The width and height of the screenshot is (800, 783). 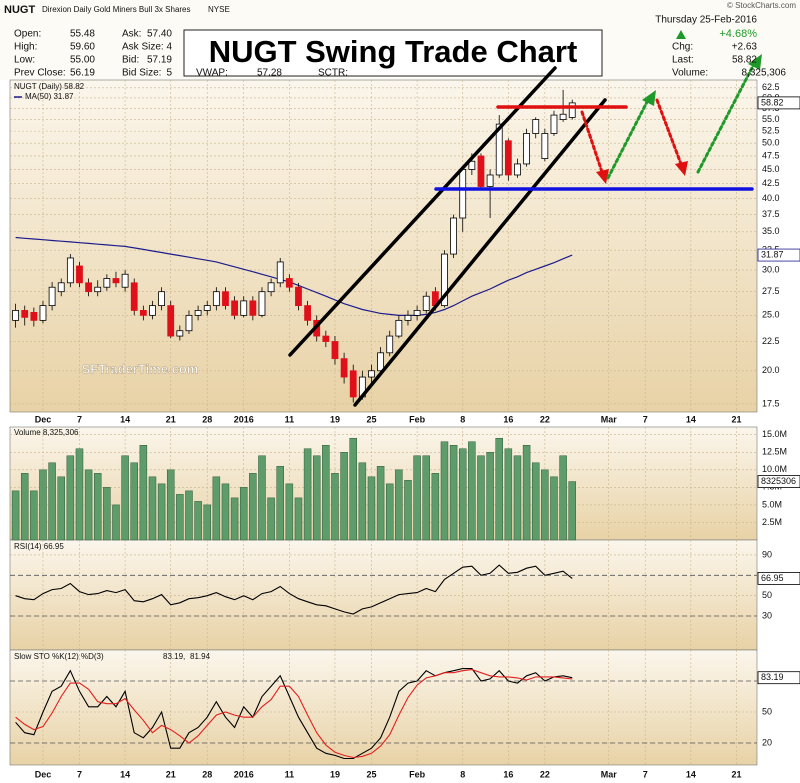 What do you see at coordinates (771, 341) in the screenshot?
I see `y-tick-label: 22.5` at bounding box center [771, 341].